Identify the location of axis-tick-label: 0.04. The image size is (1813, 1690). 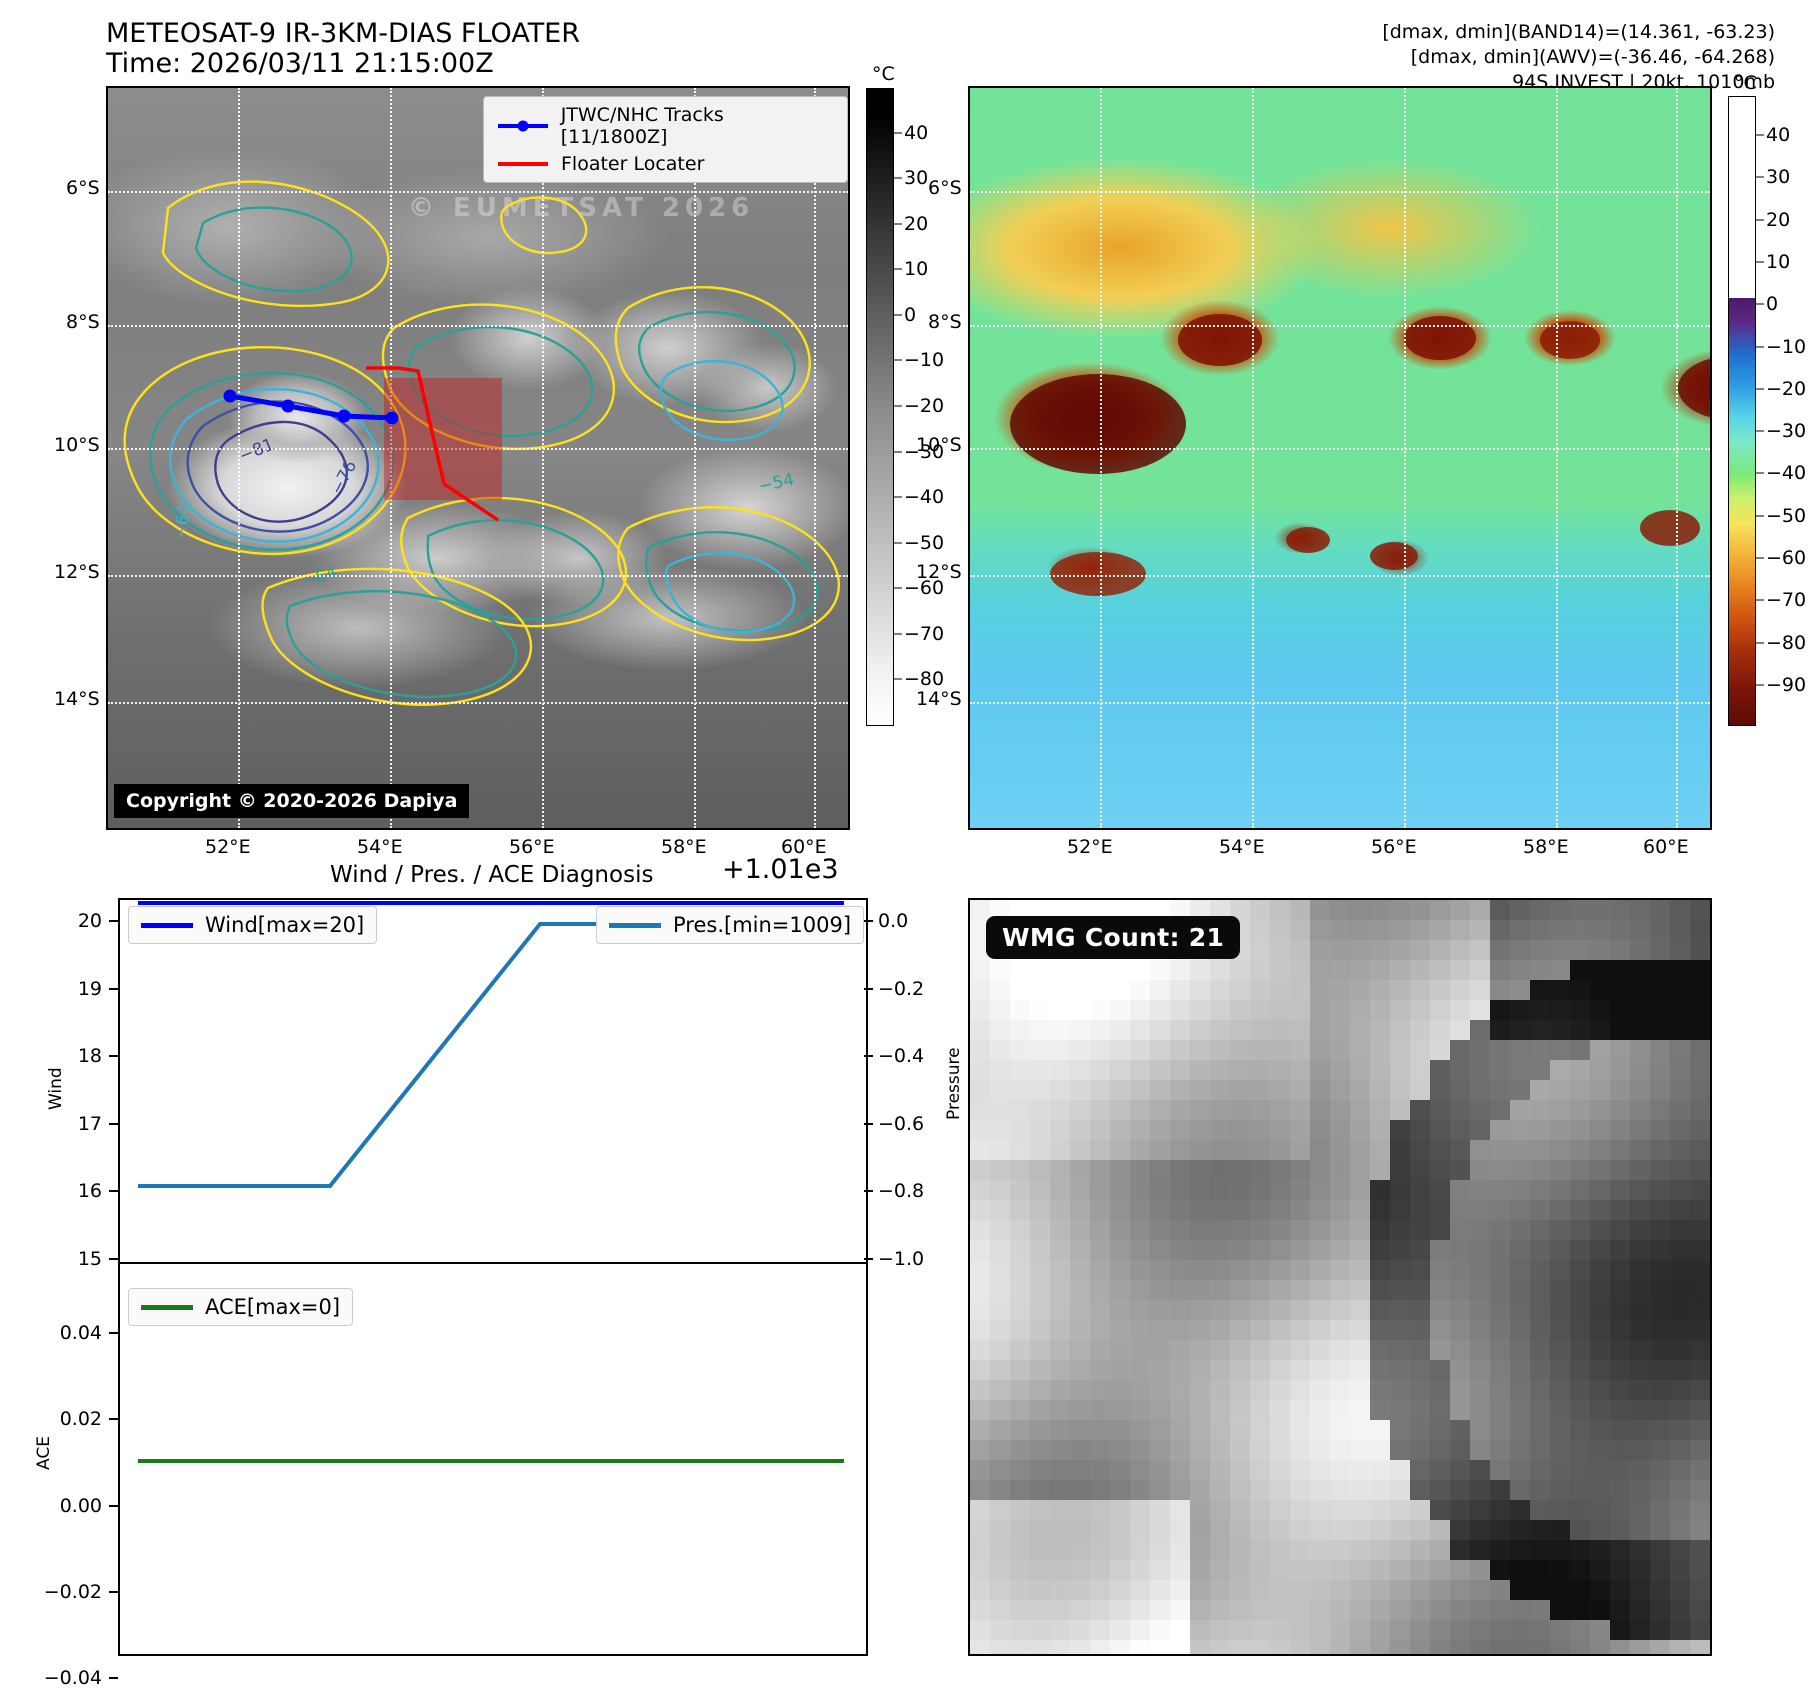
(80, 1333).